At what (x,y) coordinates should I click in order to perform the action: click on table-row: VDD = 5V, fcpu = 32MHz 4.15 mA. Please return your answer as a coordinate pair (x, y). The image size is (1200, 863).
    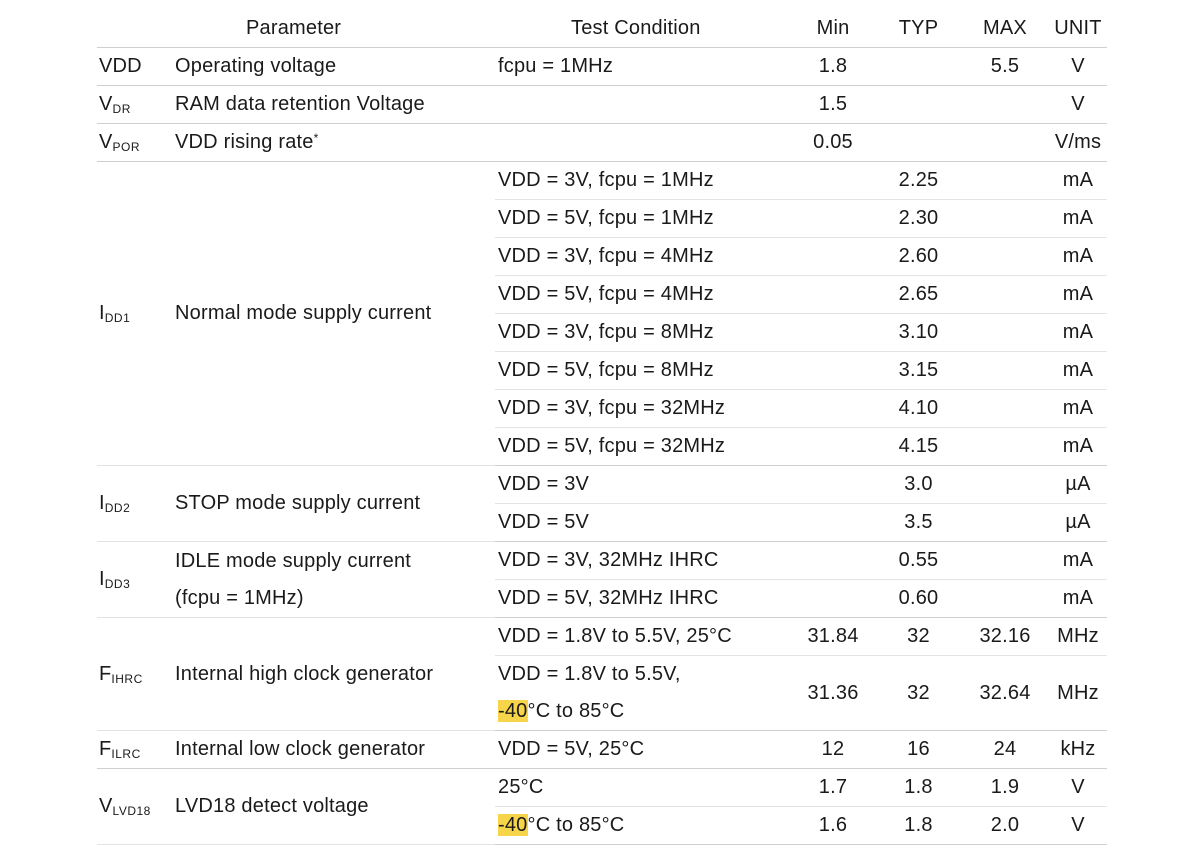
    Looking at the image, I should click on (602, 446).